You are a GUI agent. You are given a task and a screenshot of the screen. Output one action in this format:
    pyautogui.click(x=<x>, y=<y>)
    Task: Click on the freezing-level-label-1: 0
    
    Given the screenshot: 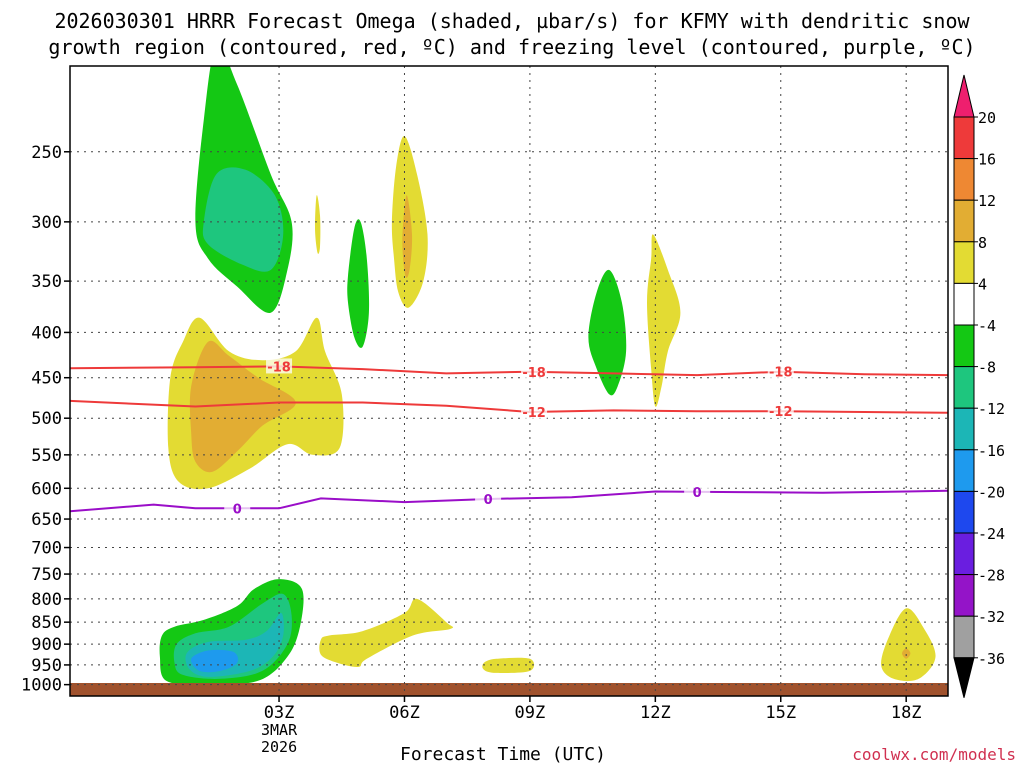 What is the action you would take?
    pyautogui.click(x=488, y=500)
    